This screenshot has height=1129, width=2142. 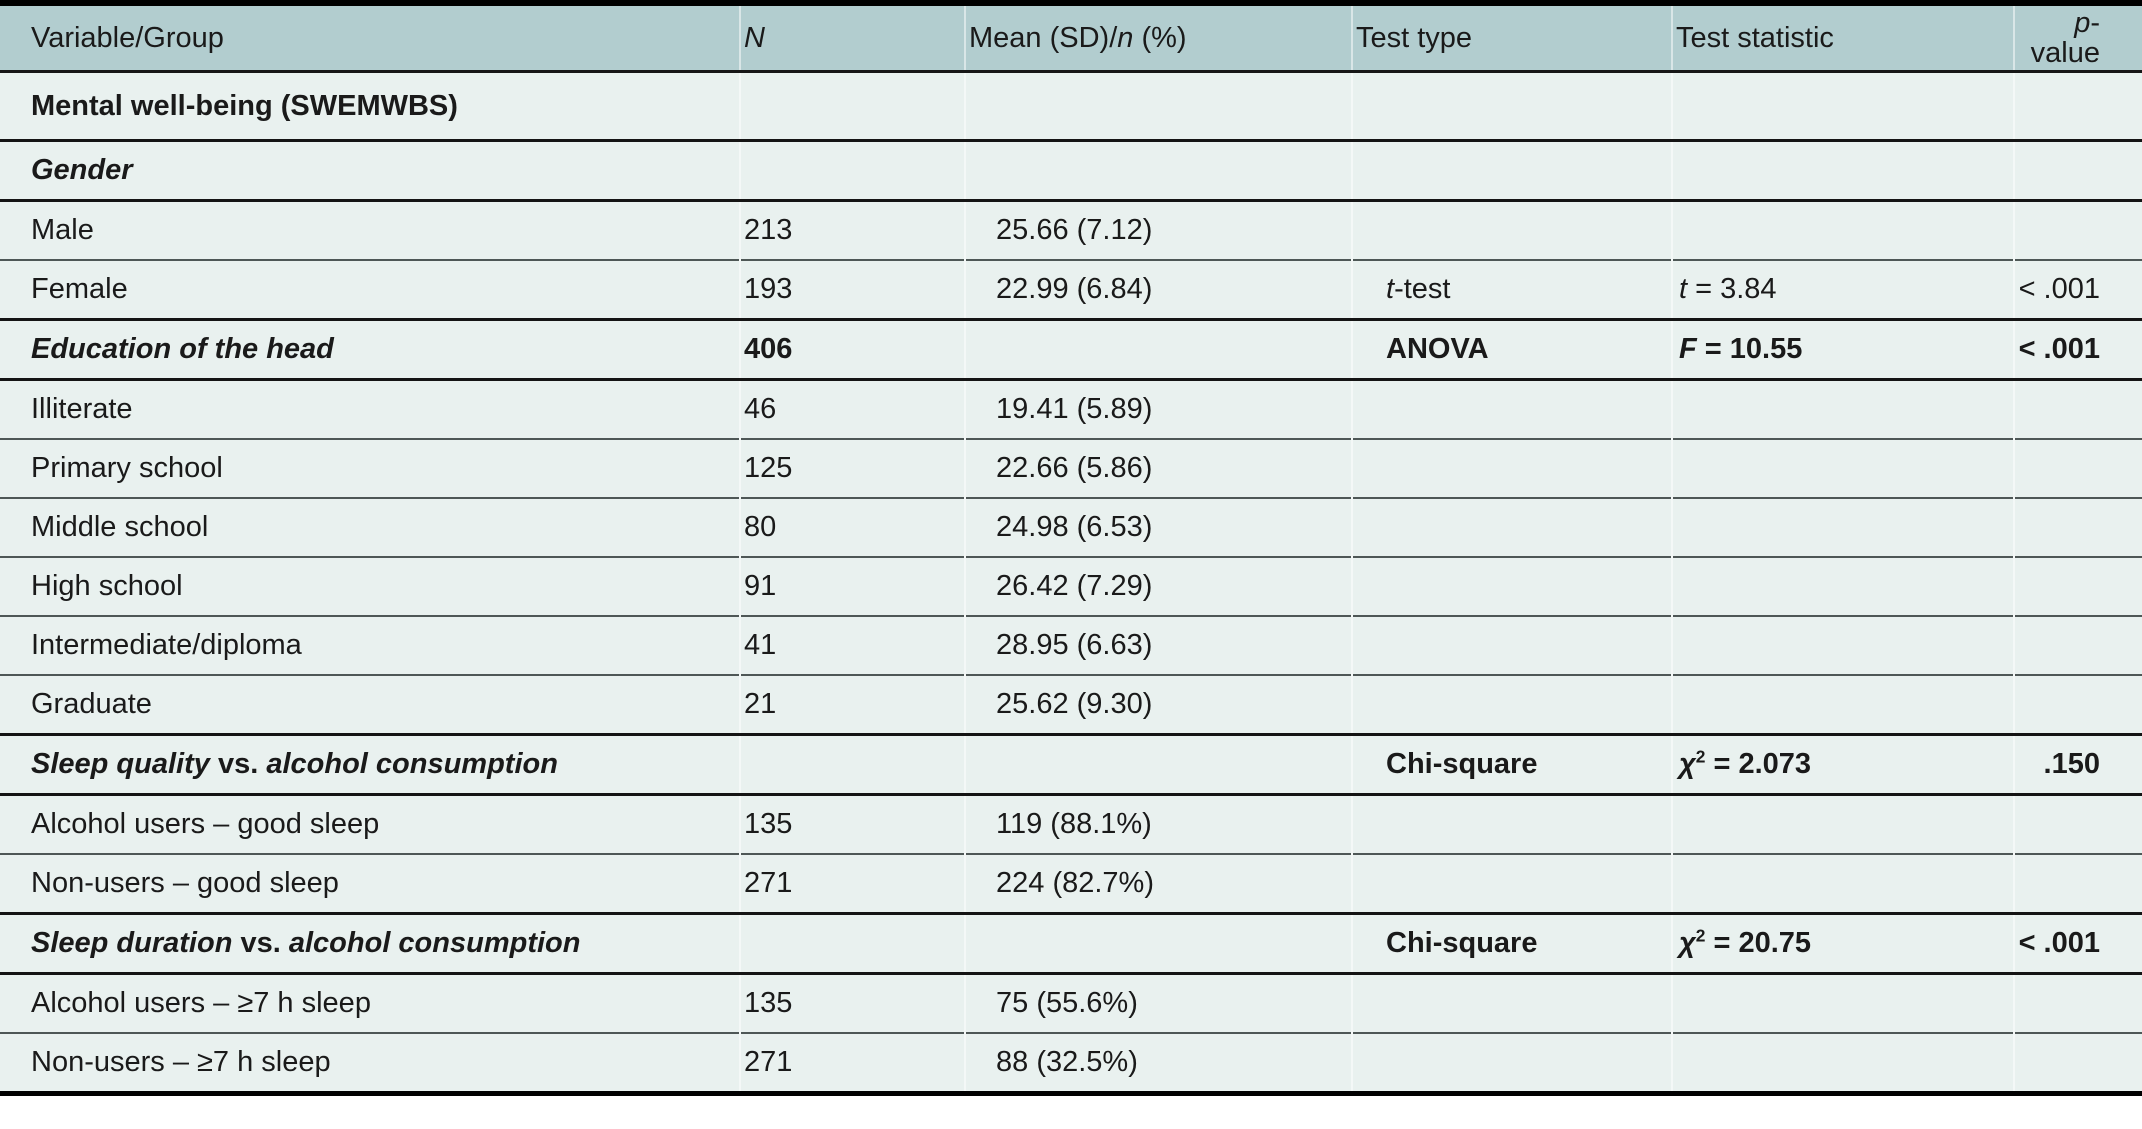 What do you see at coordinates (1071, 884) in the screenshot?
I see `row-non-users-good-sleep: Non-users – good sleep 271 224 (82.7%)` at bounding box center [1071, 884].